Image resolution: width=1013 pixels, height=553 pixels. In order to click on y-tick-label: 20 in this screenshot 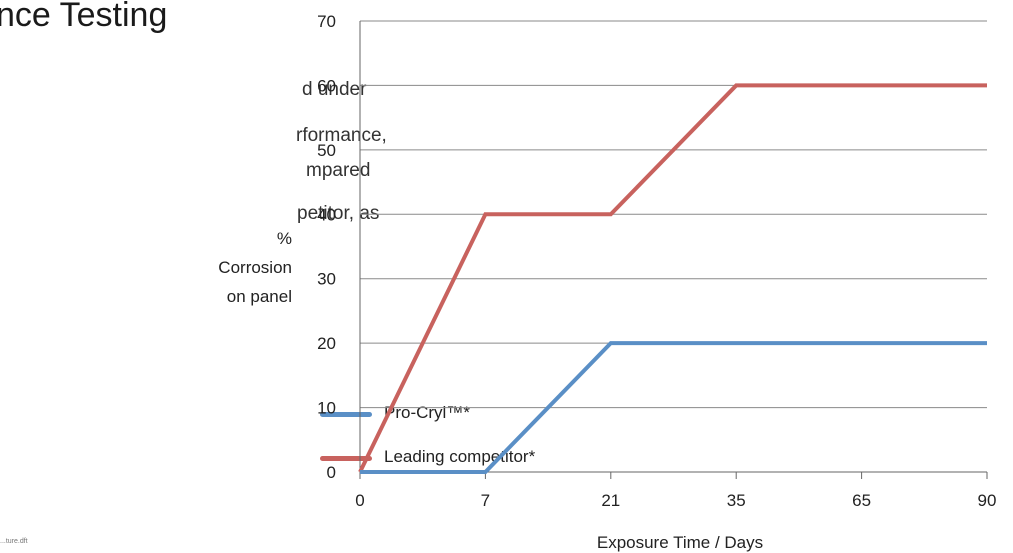, I will do `click(326, 343)`.